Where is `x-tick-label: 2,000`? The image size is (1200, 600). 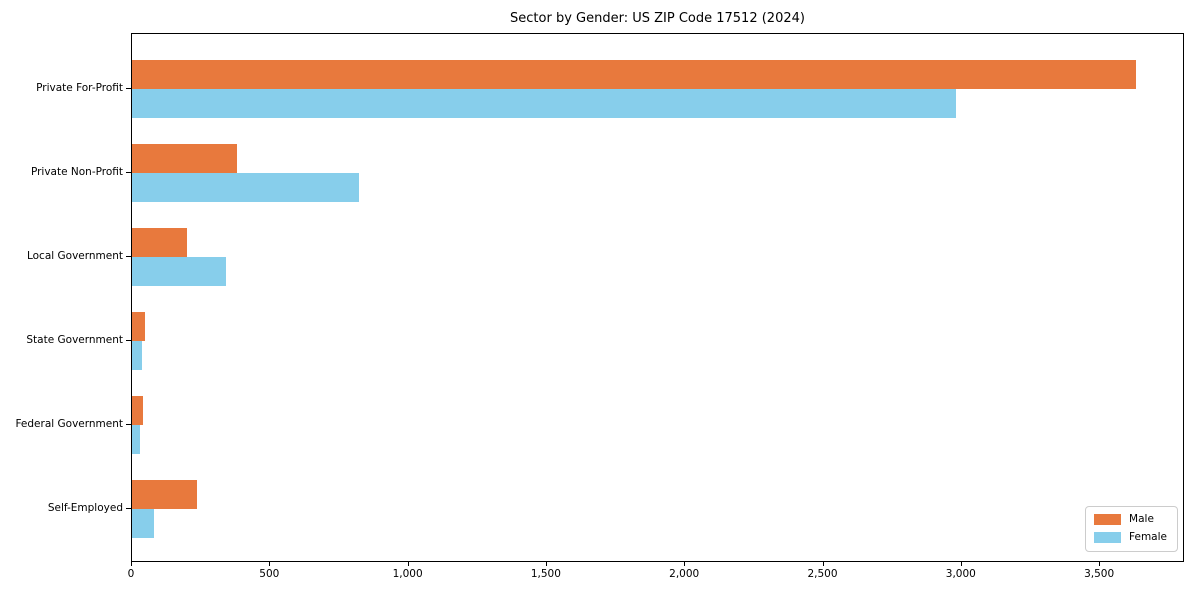
x-tick-label: 2,000 is located at coordinates (684, 574).